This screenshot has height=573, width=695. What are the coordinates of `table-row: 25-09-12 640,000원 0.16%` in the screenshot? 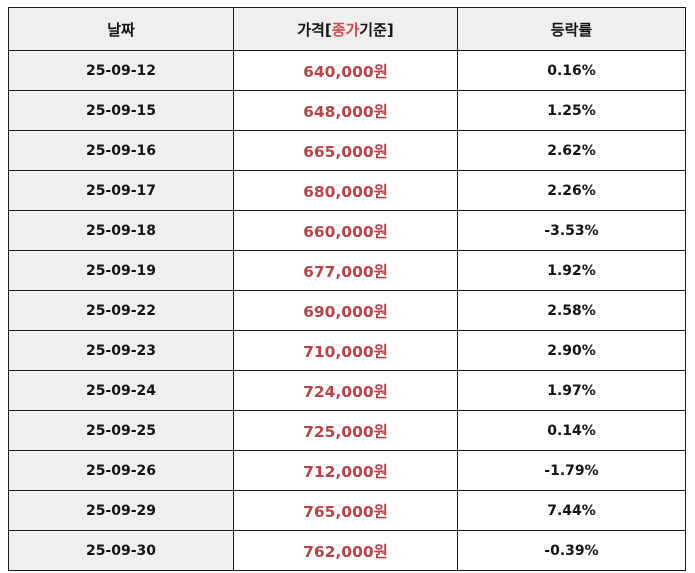 It's located at (347, 70).